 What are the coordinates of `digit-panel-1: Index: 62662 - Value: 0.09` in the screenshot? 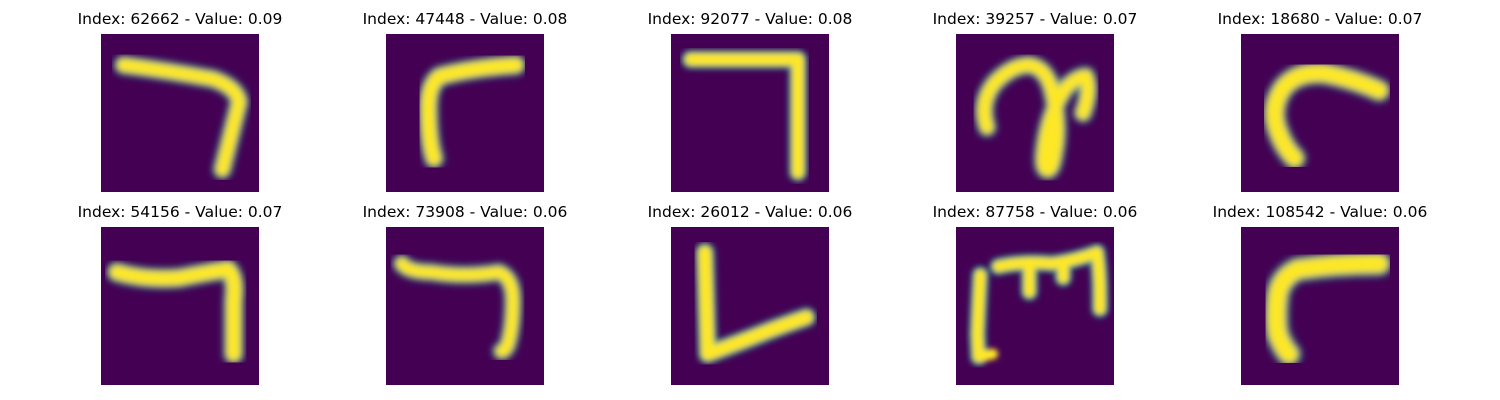 It's located at (180, 96).